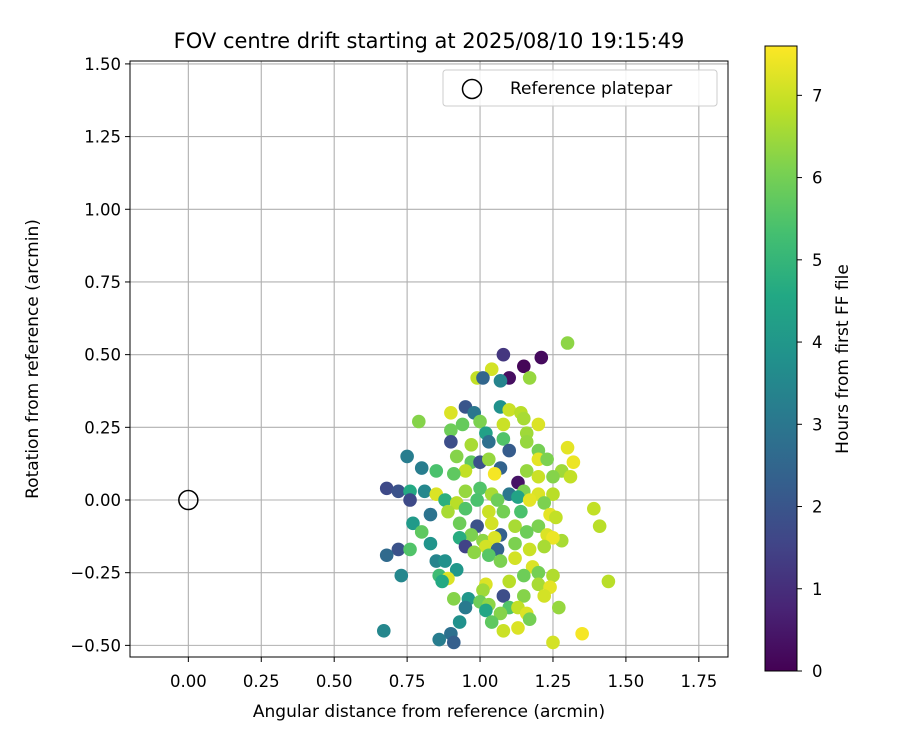 The height and width of the screenshot is (750, 900). I want to click on y-tick-label: 1.00, so click(102, 209).